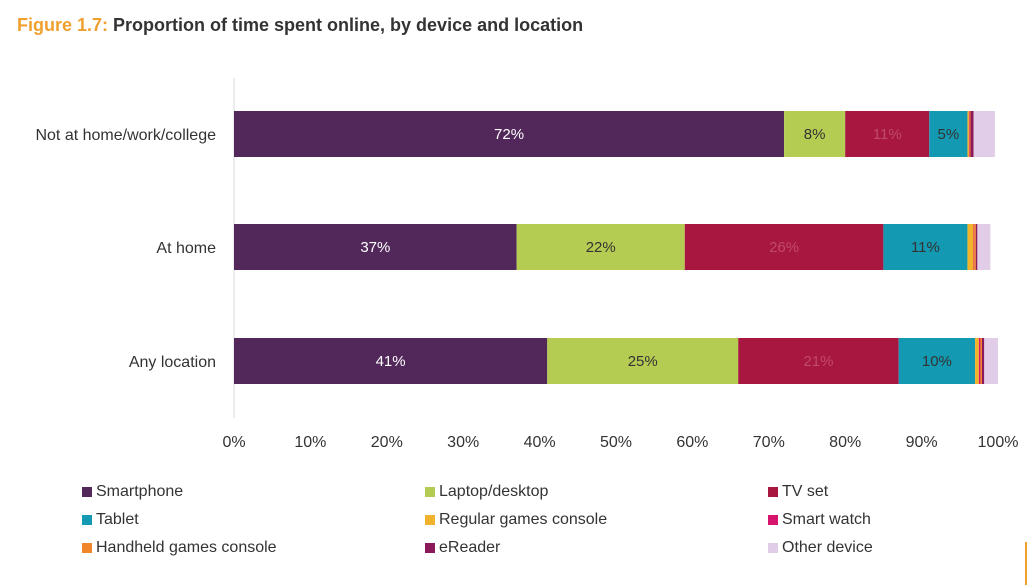 Image resolution: width=1027 pixels, height=585 pixels. I want to click on bar-any-location-regular-games-console, so click(977, 361).